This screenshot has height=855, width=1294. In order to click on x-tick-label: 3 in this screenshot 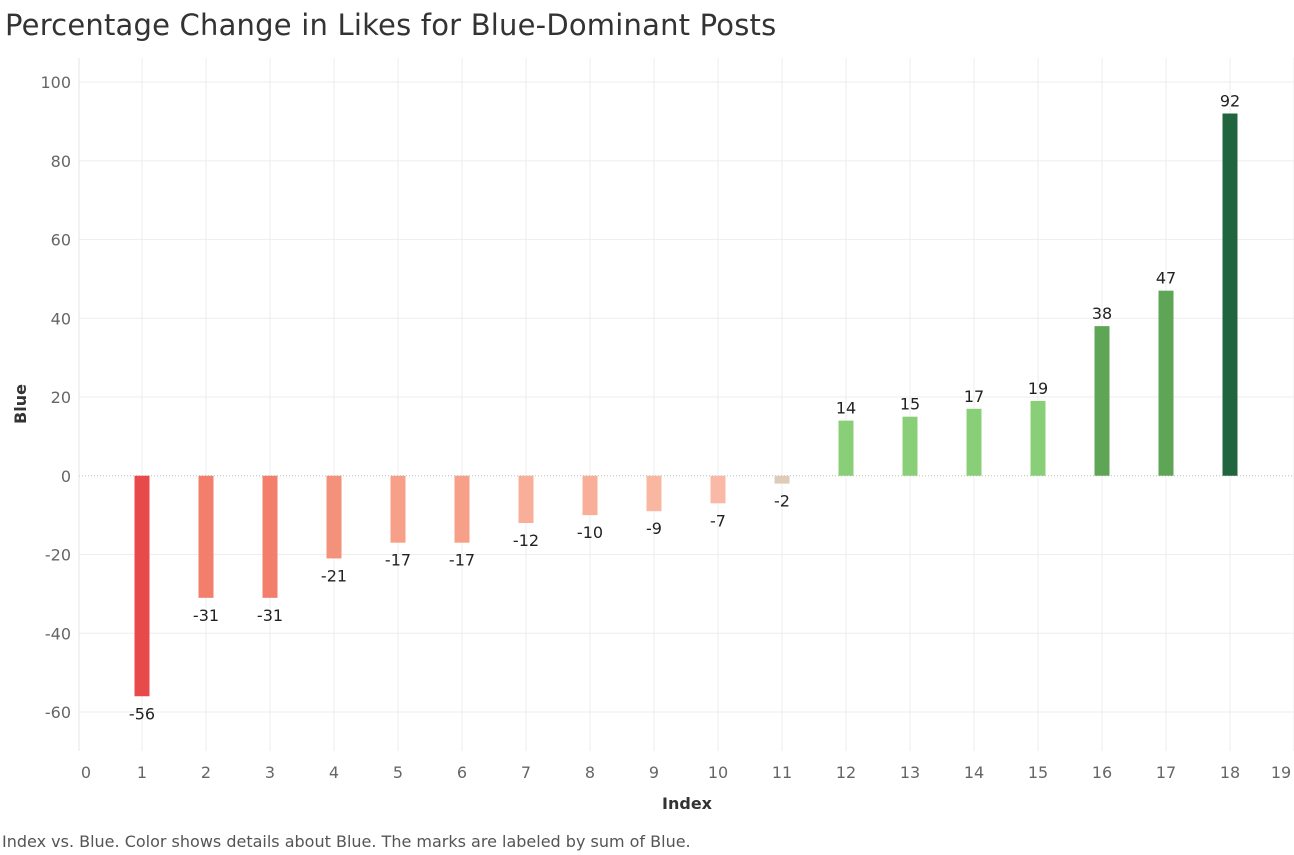, I will do `click(270, 772)`.